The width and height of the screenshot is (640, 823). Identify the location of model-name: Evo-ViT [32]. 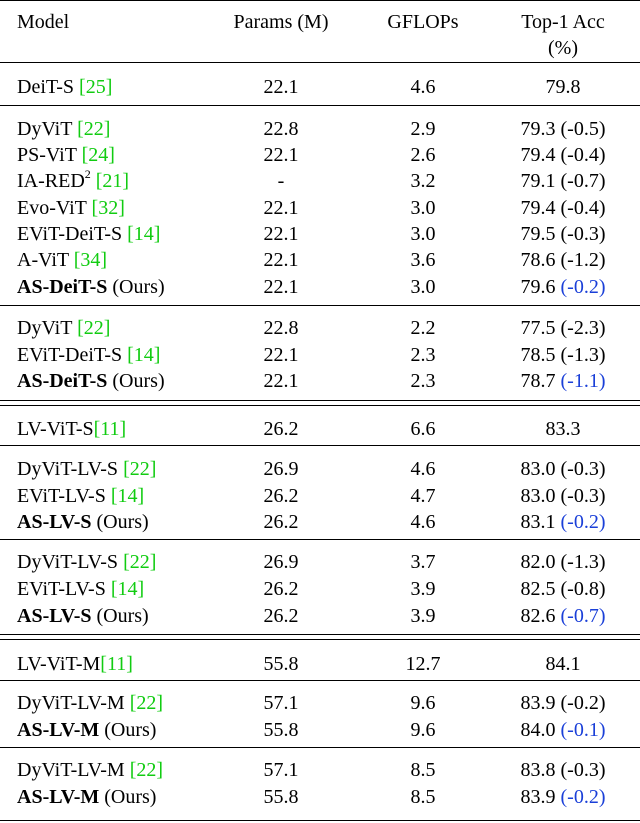
(71, 208).